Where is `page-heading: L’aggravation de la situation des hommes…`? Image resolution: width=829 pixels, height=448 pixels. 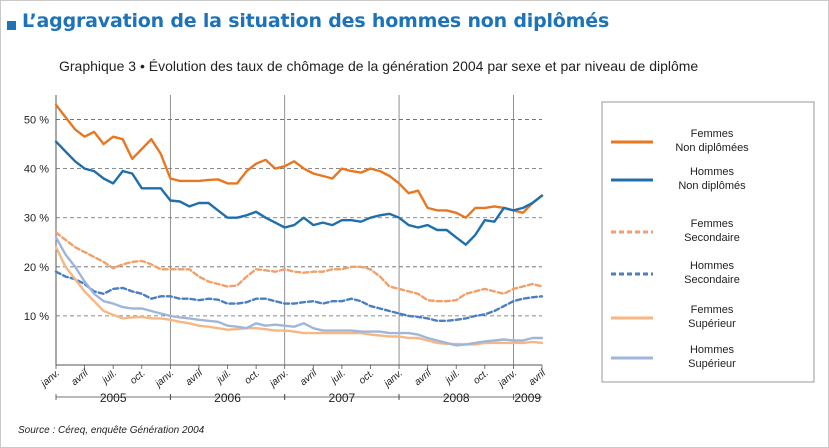 page-heading: L’aggravation de la situation des hommes… is located at coordinates (316, 21).